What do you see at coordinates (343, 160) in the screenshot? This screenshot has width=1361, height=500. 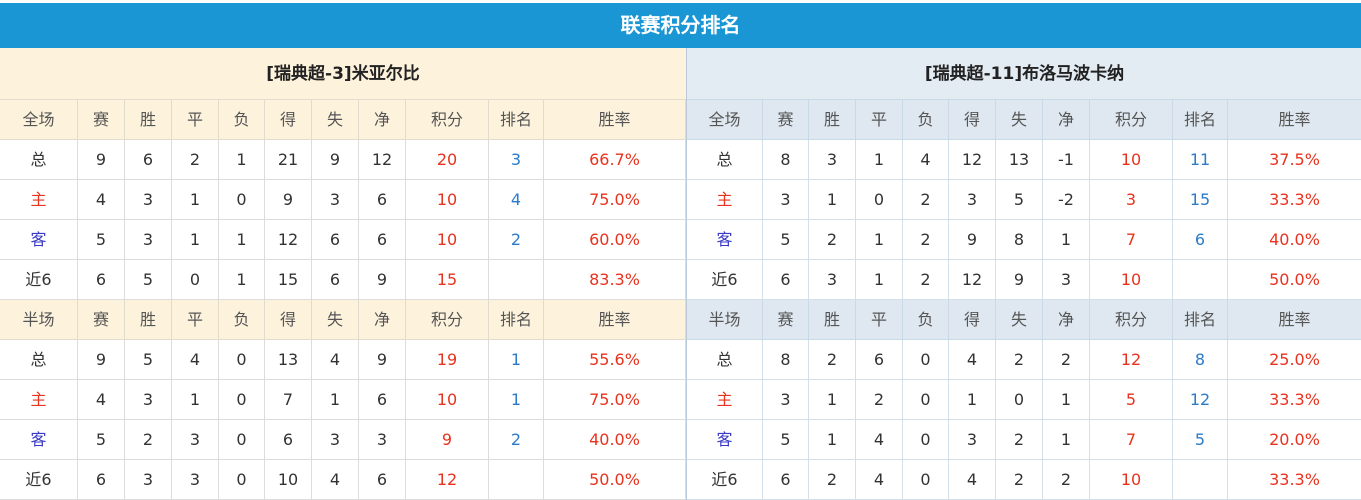 I see `data-row: 总 9 6 2 1 21 9 12 20 3 66.7%` at bounding box center [343, 160].